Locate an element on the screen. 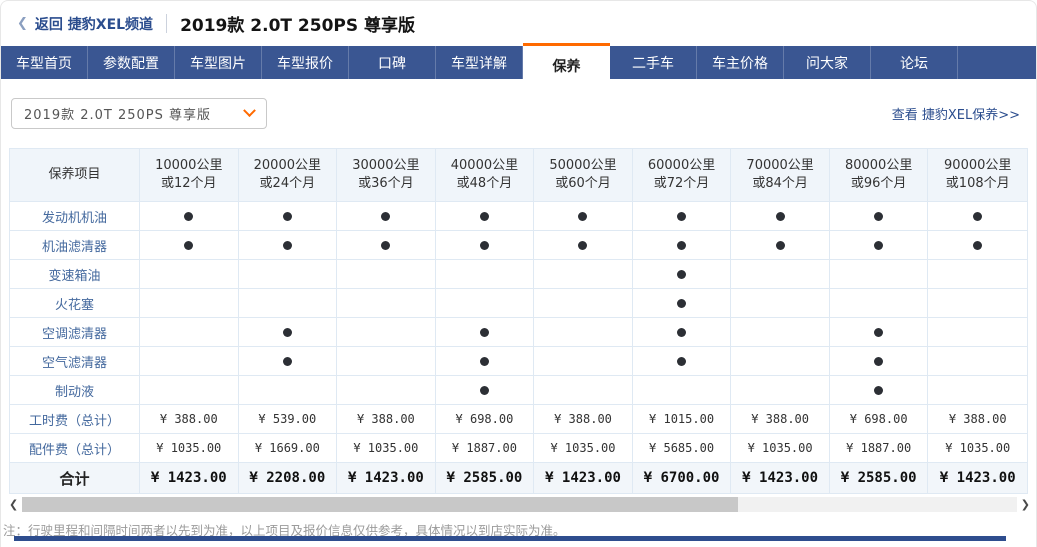 The width and height of the screenshot is (1037, 547). horizontal-scrollbar: ❮ ❯ is located at coordinates (519, 504).